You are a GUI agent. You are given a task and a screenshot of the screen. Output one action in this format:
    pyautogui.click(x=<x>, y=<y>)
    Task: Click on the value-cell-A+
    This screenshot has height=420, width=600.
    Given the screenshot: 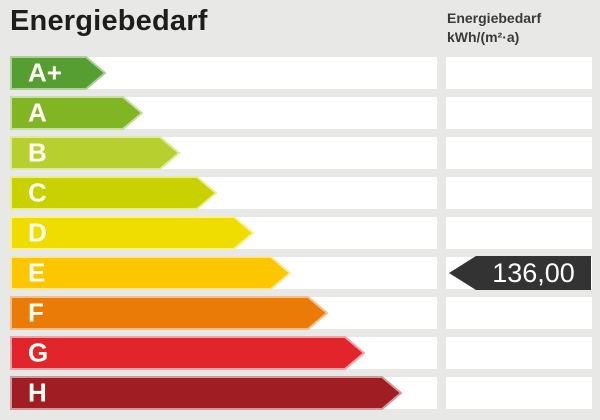 What is the action you would take?
    pyautogui.click(x=519, y=73)
    